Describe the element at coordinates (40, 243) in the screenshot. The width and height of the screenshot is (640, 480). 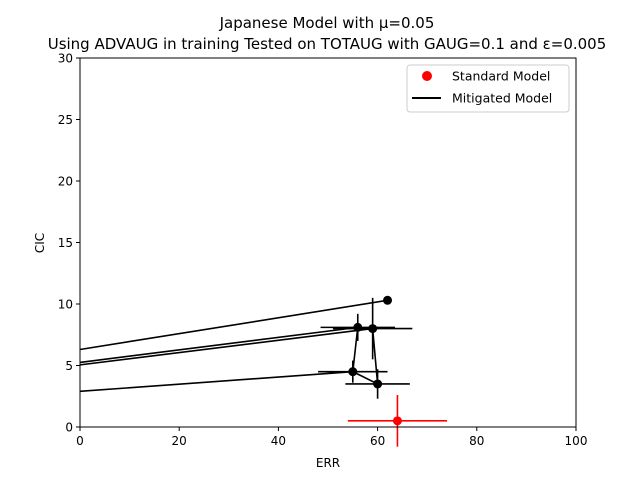
I see `y-axis-label: CIC` at that location.